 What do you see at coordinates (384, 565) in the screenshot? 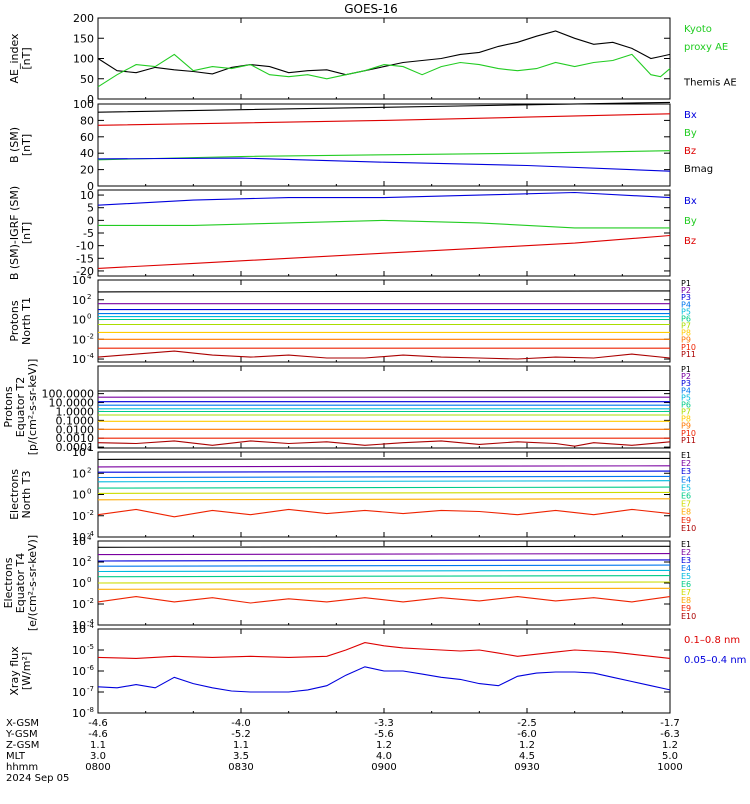
I see `series-line-e4` at bounding box center [384, 565].